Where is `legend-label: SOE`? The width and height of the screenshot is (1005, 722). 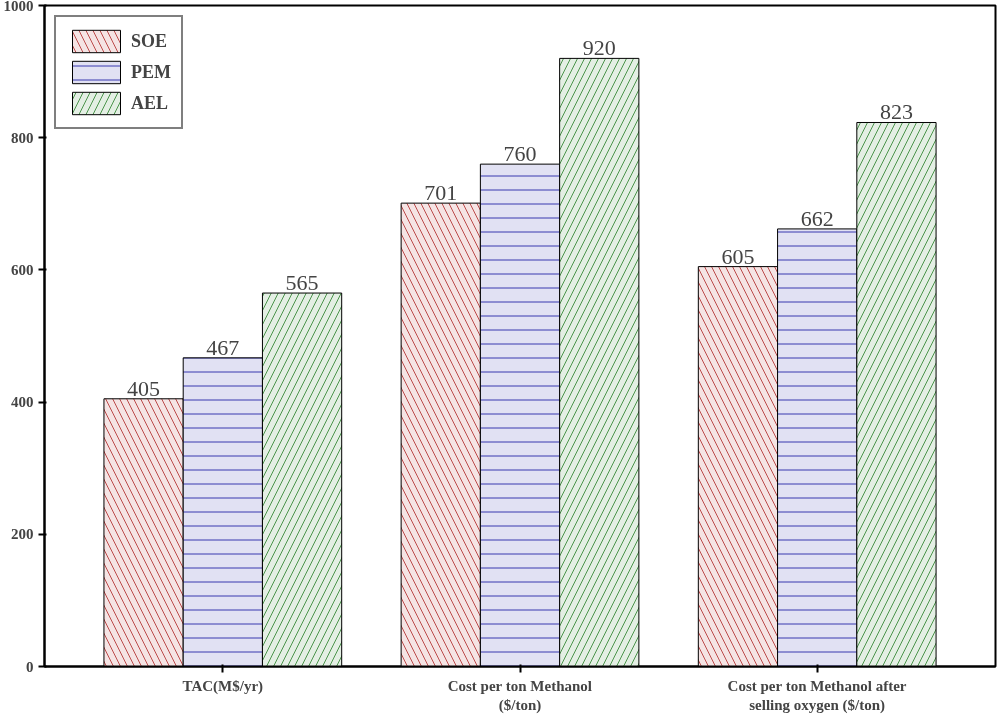 legend-label: SOE is located at coordinates (149, 41).